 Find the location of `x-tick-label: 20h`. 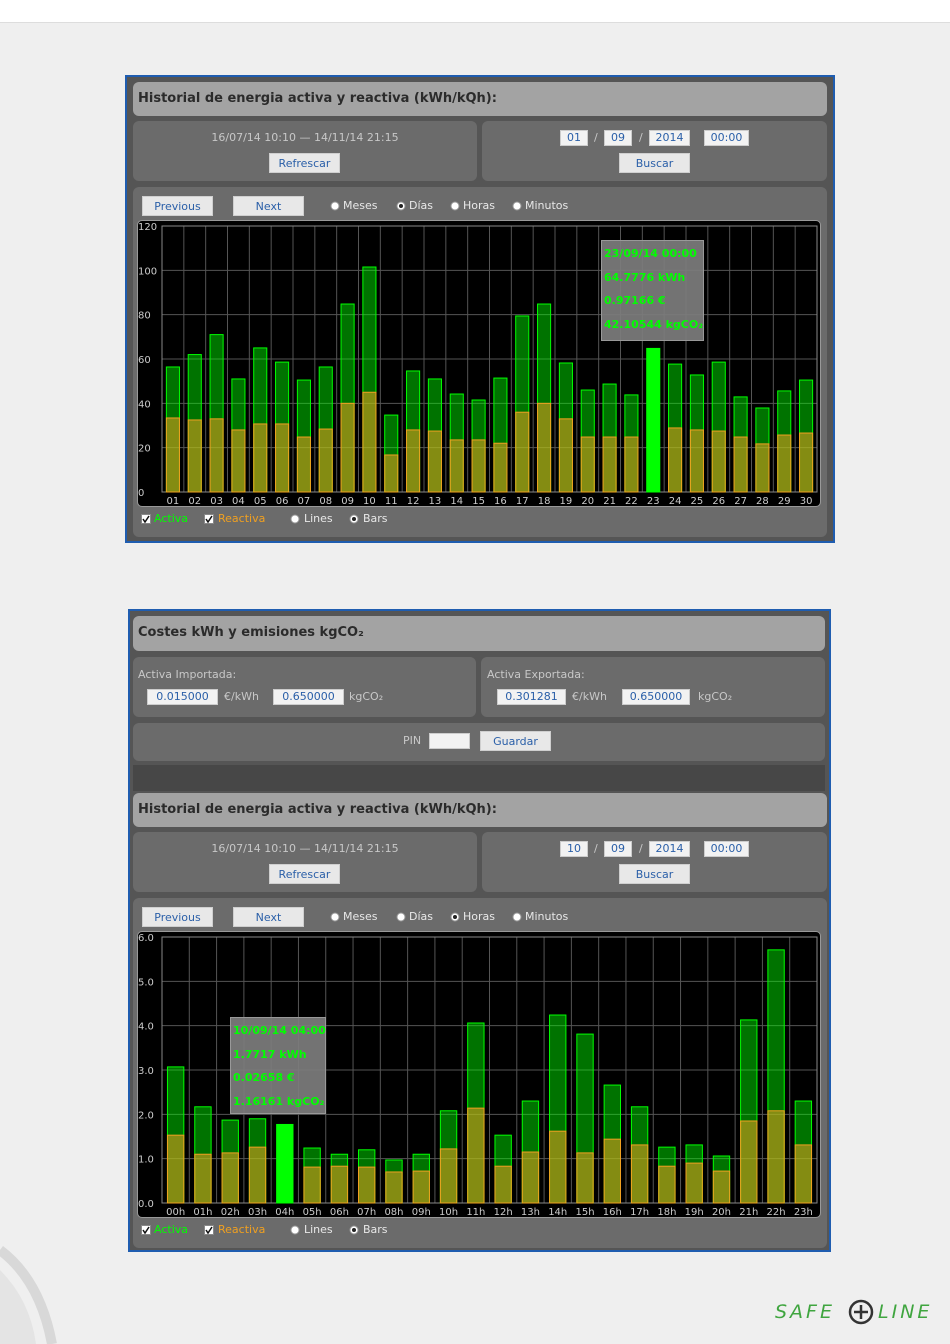

x-tick-label: 20h is located at coordinates (721, 1212).